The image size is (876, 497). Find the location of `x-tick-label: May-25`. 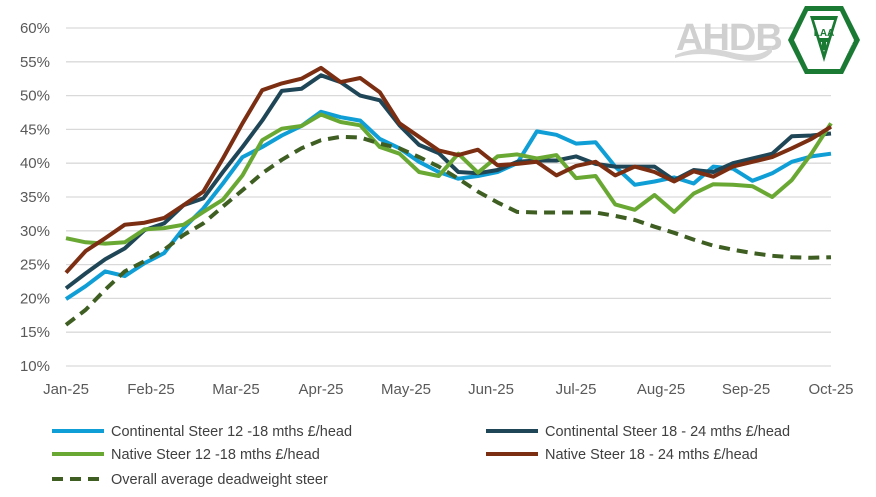

x-tick-label: May-25 is located at coordinates (406, 389).